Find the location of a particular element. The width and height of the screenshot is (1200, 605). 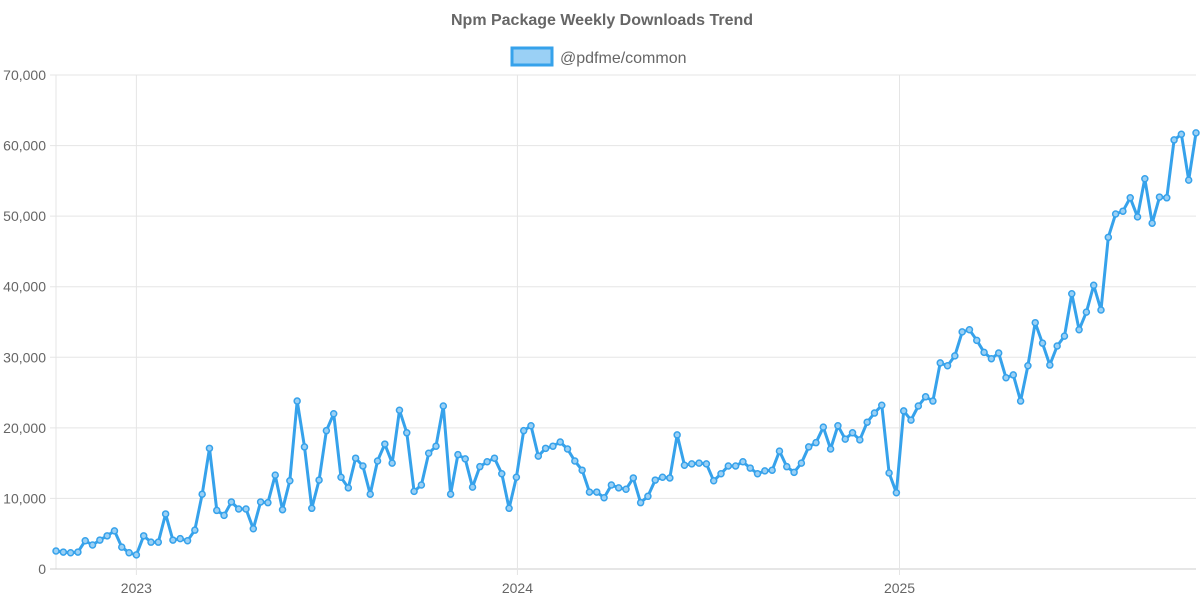

legend: @pdfme/common is located at coordinates (598, 56).